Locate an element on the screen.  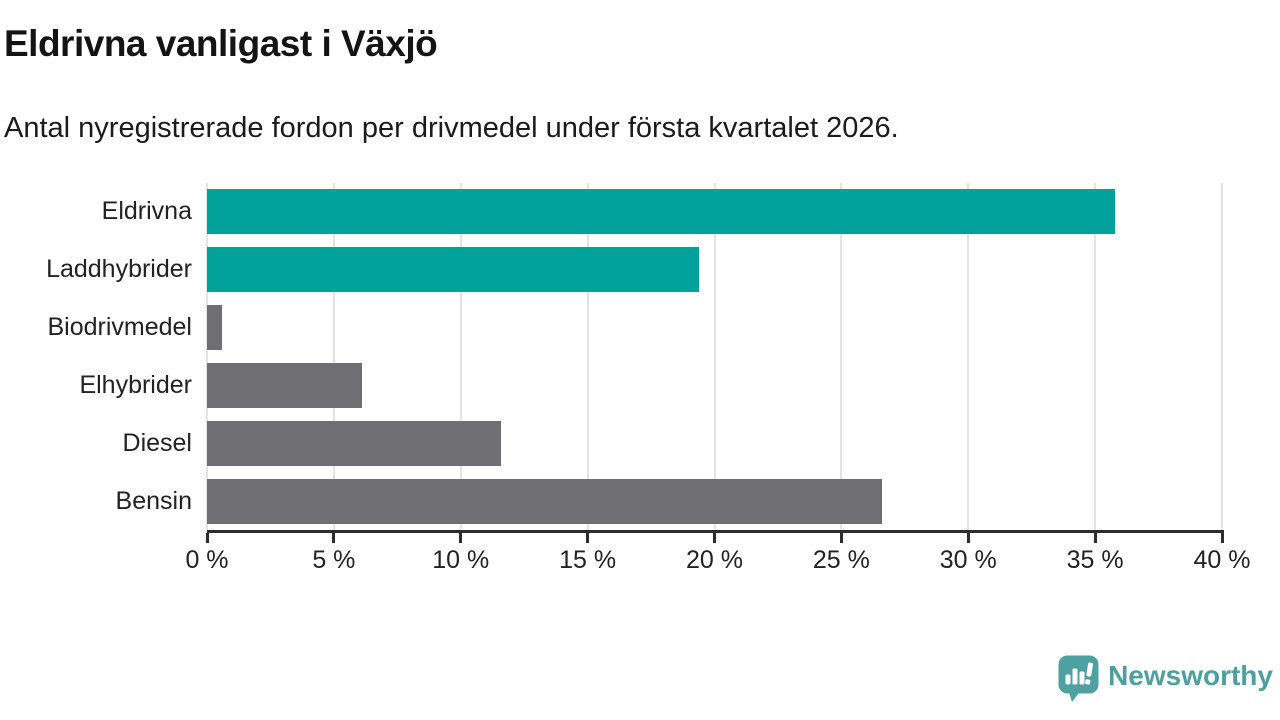
x-axis-tick-label: 40 % is located at coordinates (1222, 560).